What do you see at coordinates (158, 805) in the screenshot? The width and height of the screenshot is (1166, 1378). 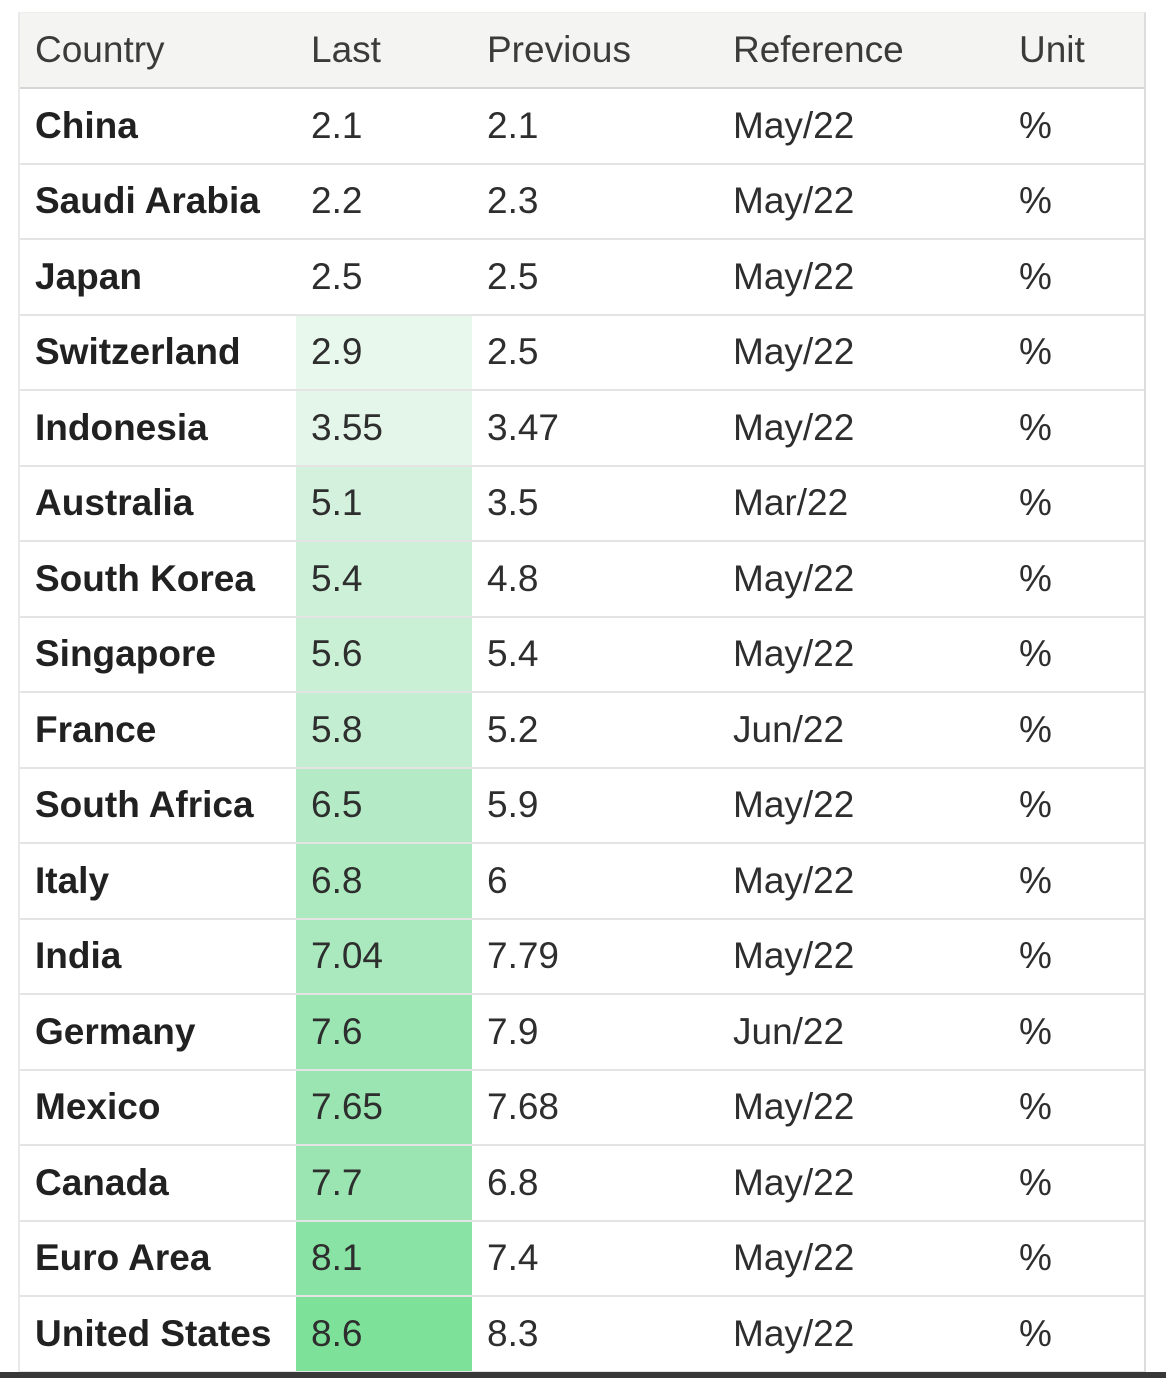 I see `country-cell: South Africa` at bounding box center [158, 805].